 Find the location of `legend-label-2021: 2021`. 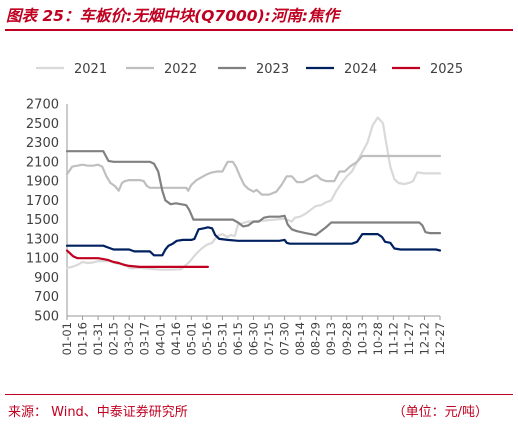

legend-label-2021: 2021 is located at coordinates (90, 69).